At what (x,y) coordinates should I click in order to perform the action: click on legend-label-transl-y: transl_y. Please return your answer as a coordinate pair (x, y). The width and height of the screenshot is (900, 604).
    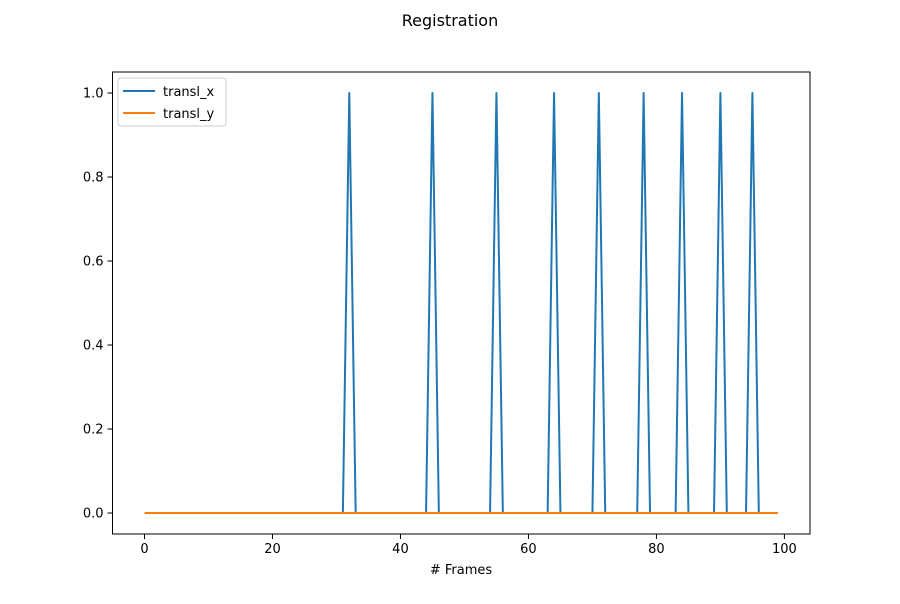
    Looking at the image, I should click on (189, 114).